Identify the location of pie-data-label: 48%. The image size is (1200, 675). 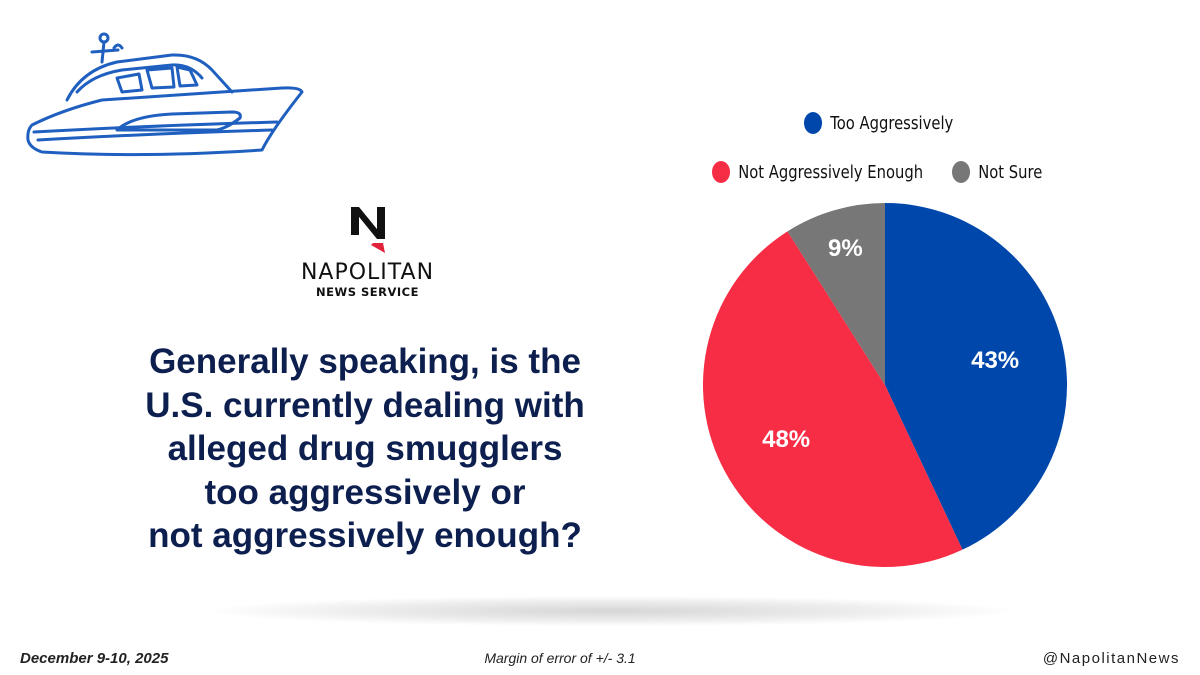
(786, 439).